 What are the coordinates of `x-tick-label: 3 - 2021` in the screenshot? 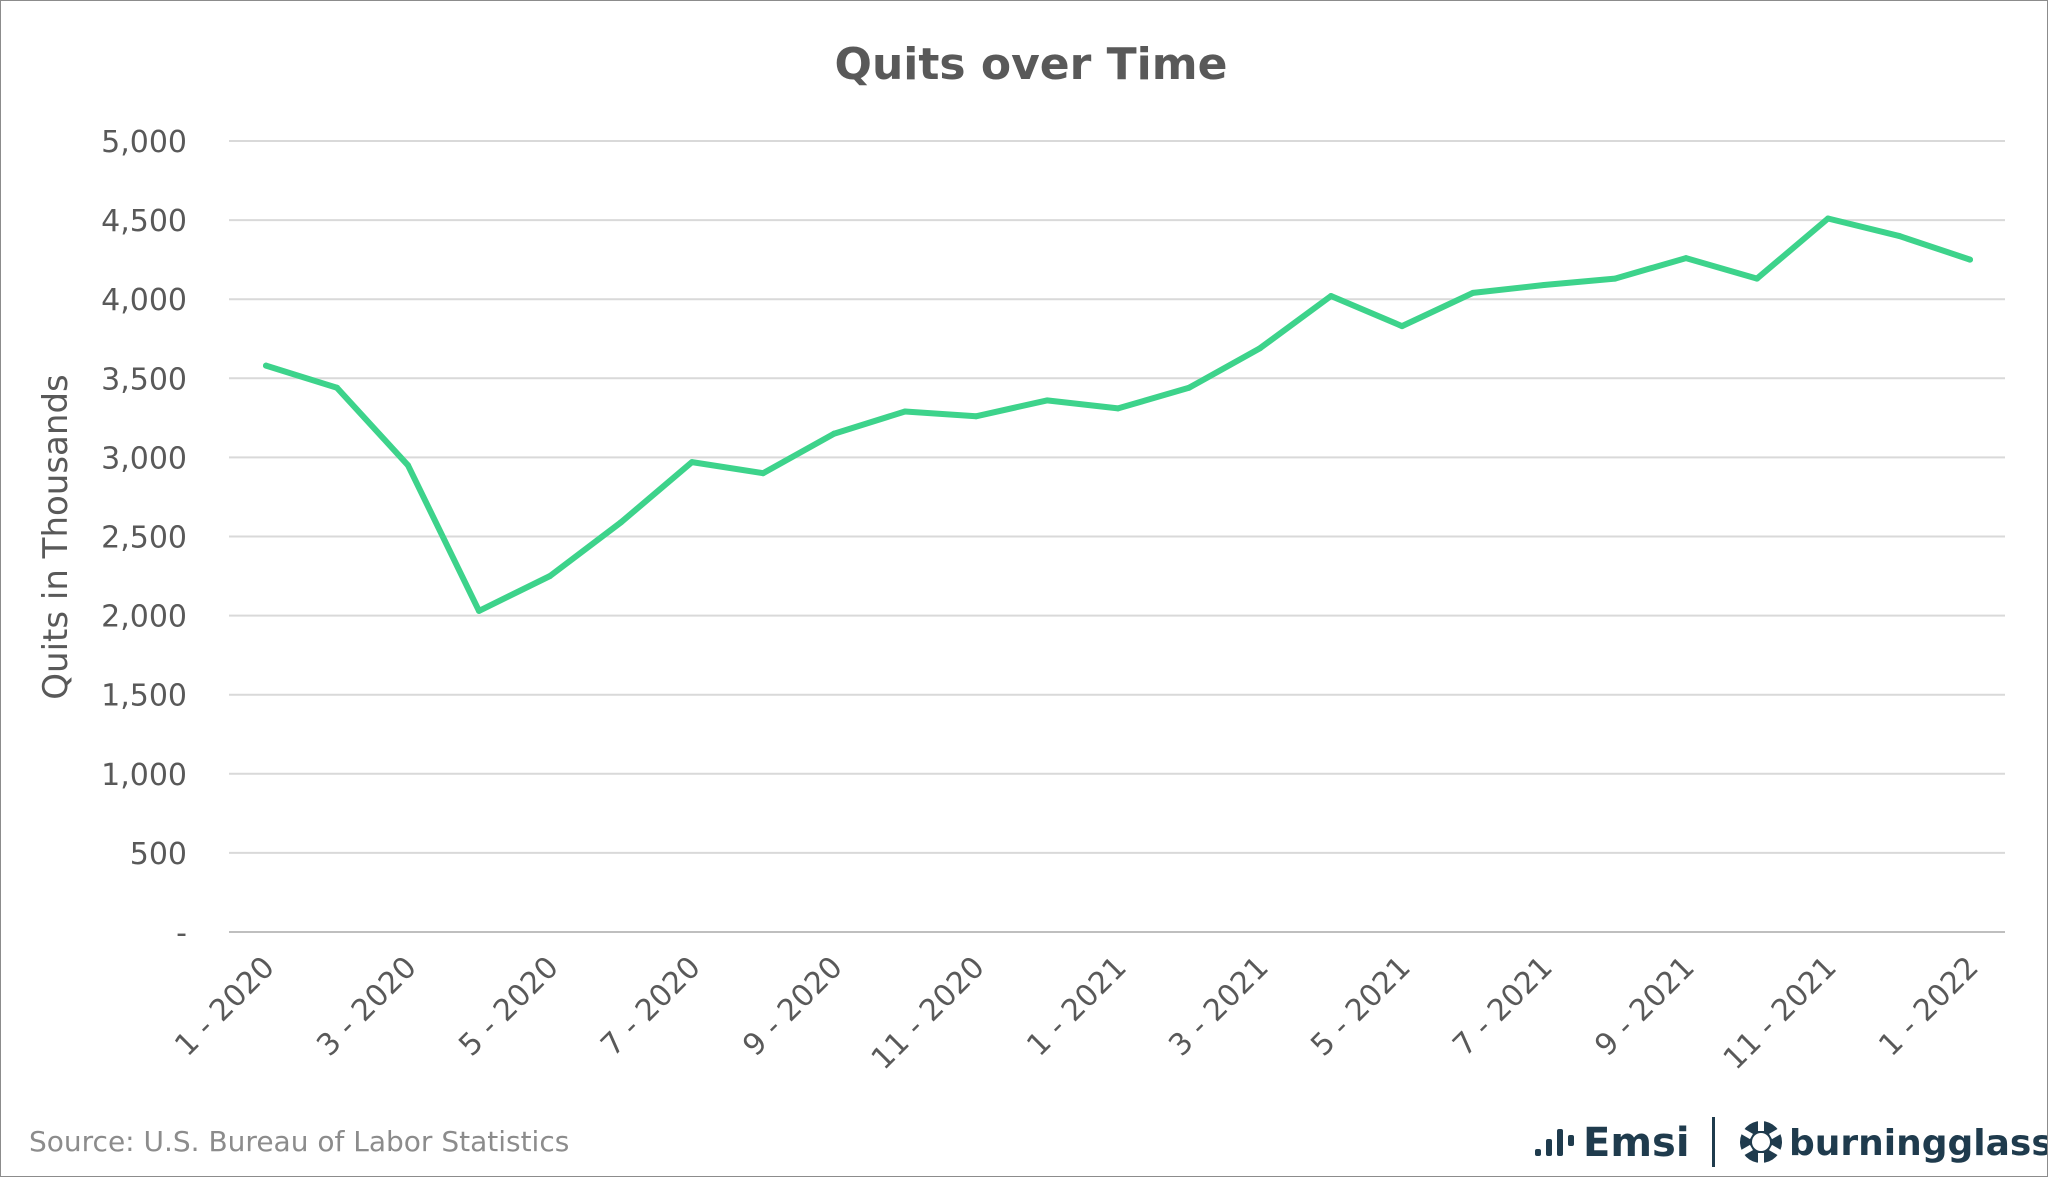 It's located at (1218, 1006).